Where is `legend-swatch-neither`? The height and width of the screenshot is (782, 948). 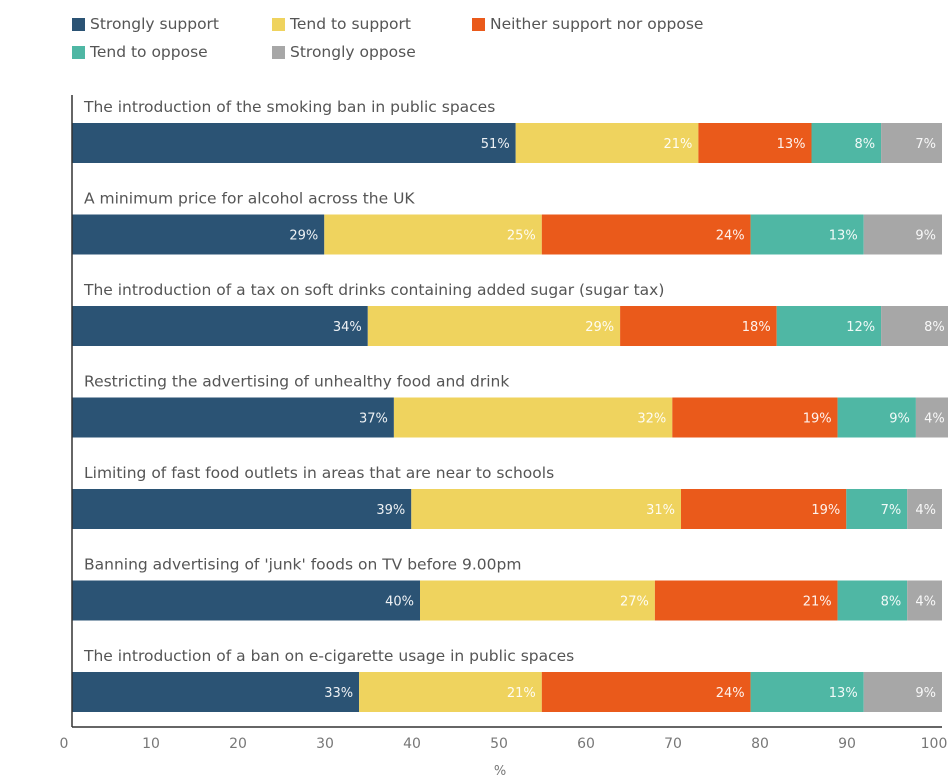
legend-swatch-neither is located at coordinates (478, 24).